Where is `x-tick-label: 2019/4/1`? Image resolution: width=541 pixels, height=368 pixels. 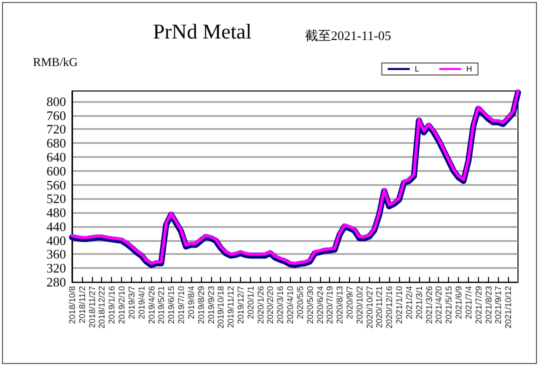
x-tick-label: 2019/4/1 is located at coordinates (141, 303).